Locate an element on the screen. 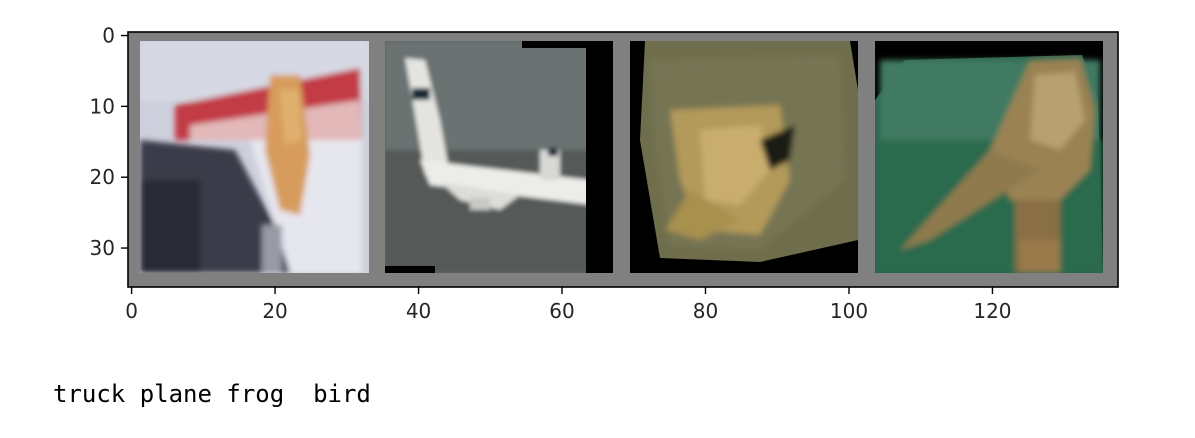  x-tick-label: 80 is located at coordinates (705, 311).